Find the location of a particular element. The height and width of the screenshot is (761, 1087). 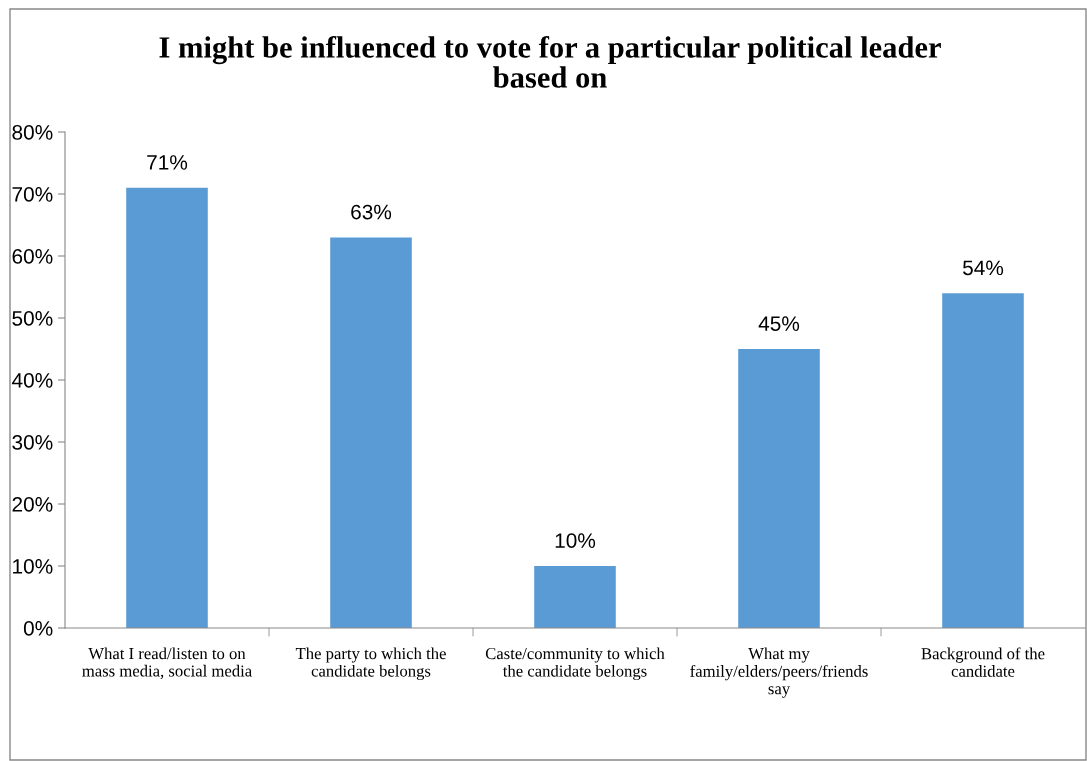

y-tick-label: 40% is located at coordinates (32, 380).